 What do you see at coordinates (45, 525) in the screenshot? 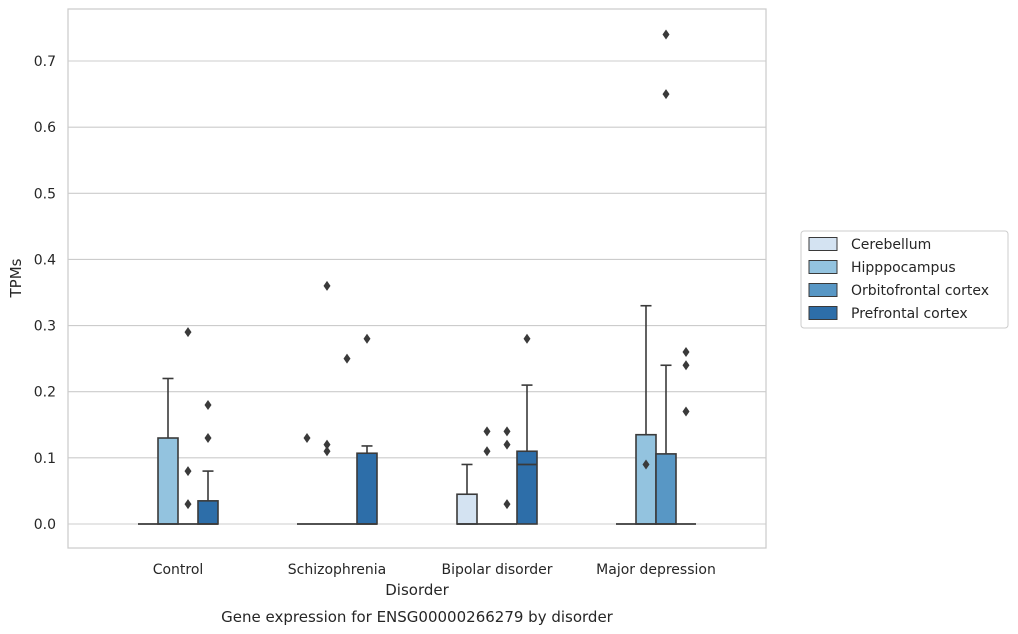
I see `y-tick-label: 0.0` at bounding box center [45, 525].